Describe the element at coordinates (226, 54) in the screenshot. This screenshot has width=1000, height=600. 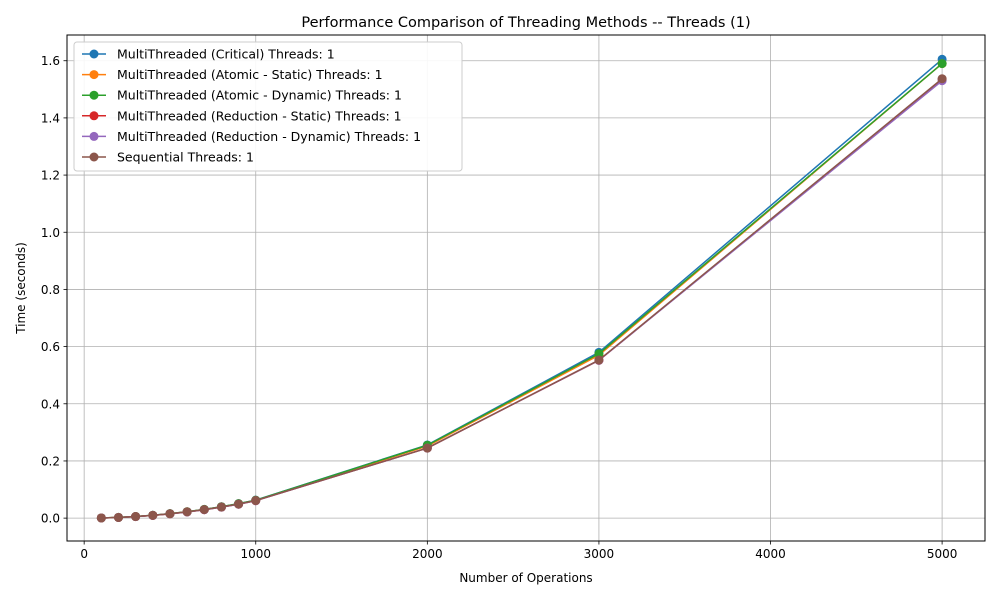
I see `legend-label: MultiThreaded (Critical) Threads: 1` at that location.